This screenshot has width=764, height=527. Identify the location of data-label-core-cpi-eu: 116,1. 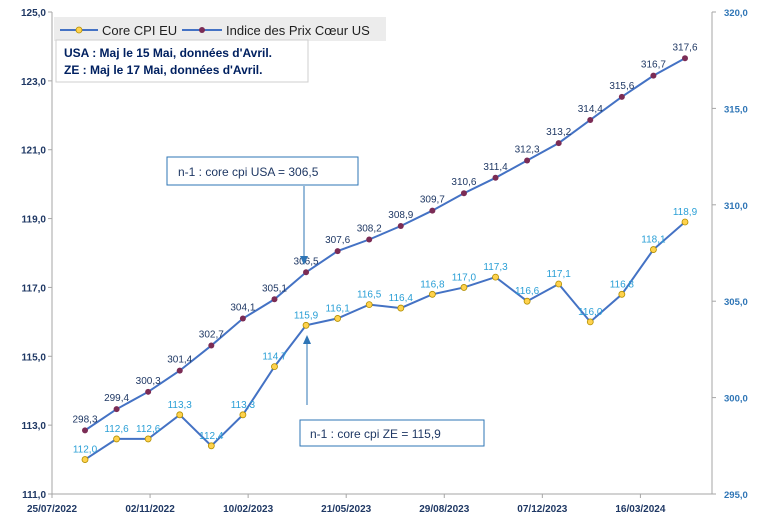
(337, 308).